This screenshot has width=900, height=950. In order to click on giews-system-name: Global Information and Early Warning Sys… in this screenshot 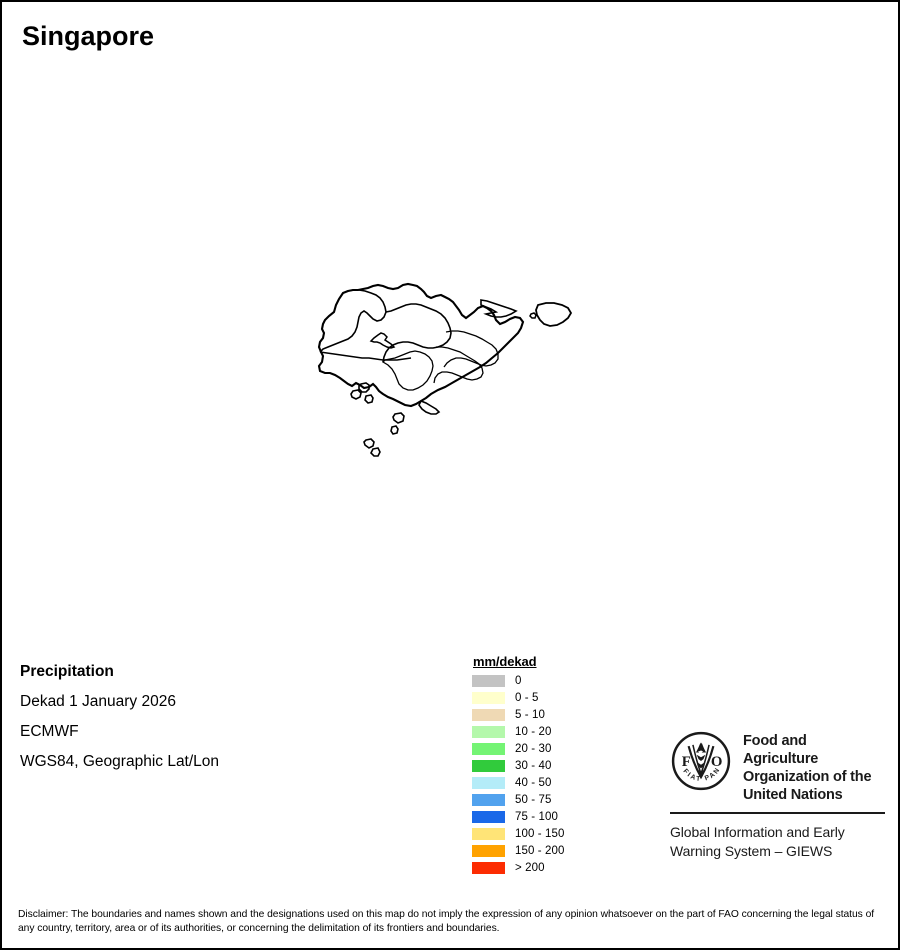, I will do `click(777, 842)`.